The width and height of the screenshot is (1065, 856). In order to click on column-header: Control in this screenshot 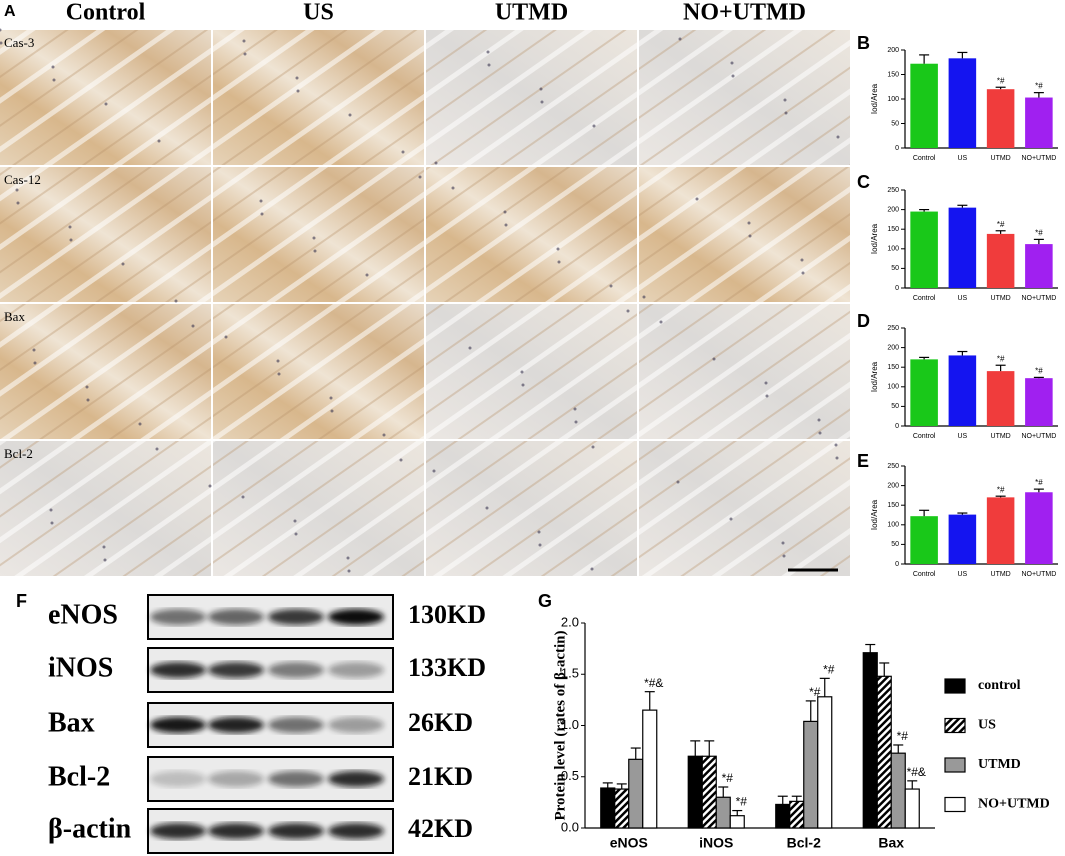, I will do `click(106, 13)`.